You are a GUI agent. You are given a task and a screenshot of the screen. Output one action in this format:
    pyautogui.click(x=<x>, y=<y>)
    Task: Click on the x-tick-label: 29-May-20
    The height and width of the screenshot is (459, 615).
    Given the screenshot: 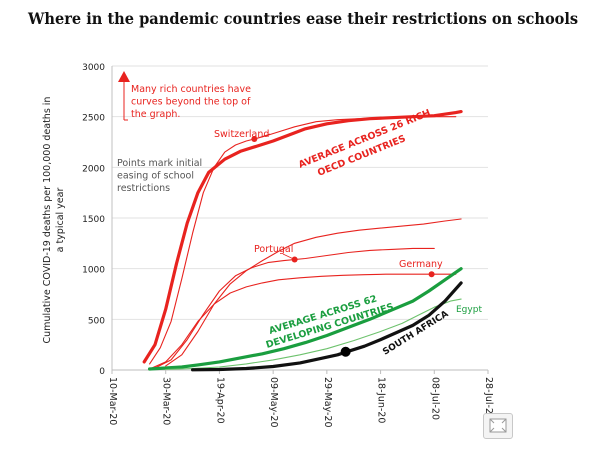 What is the action you would take?
    pyautogui.click(x=327, y=402)
    